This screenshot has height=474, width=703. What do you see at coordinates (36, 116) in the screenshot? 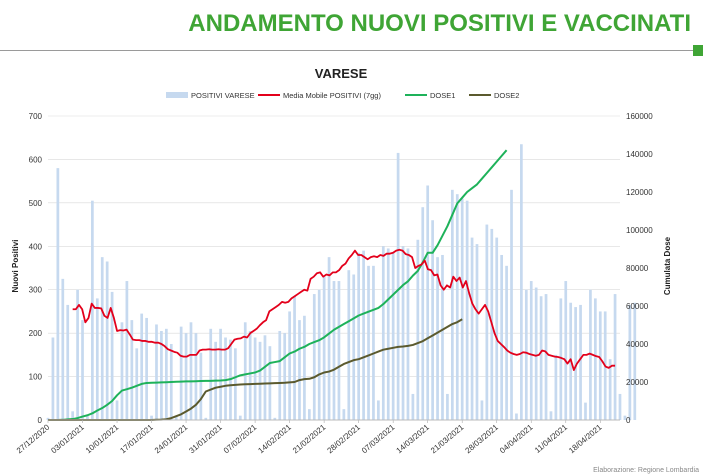
I see `y-tick-label: 700` at bounding box center [36, 116].